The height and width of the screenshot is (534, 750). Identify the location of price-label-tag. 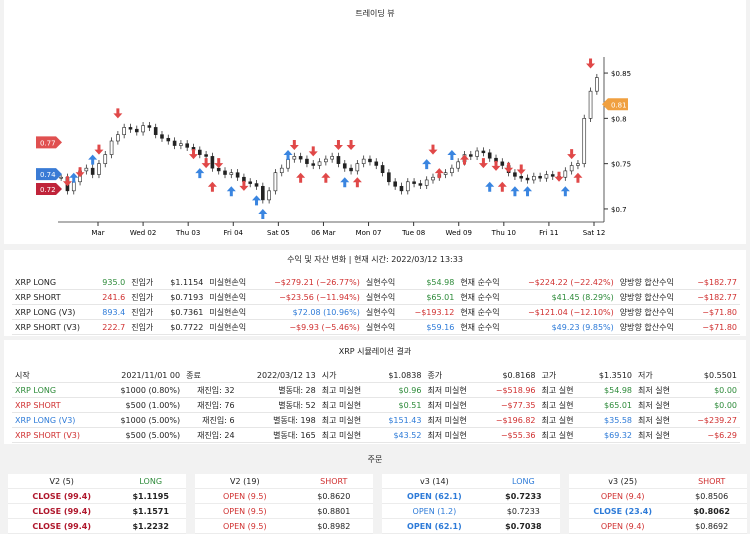
(615, 104).